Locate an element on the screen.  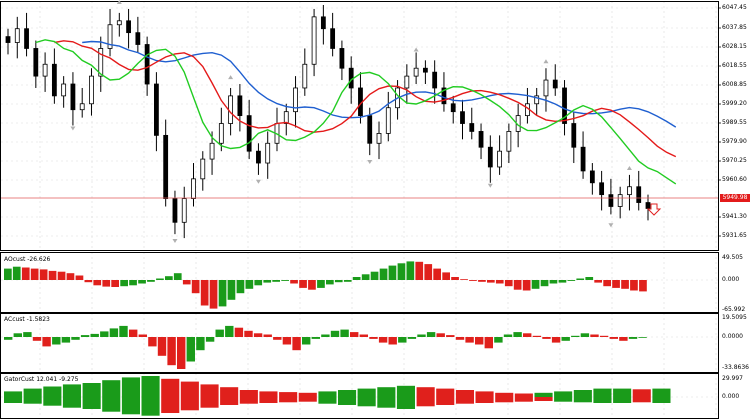
sell-arrow-icon is located at coordinates (654, 209).